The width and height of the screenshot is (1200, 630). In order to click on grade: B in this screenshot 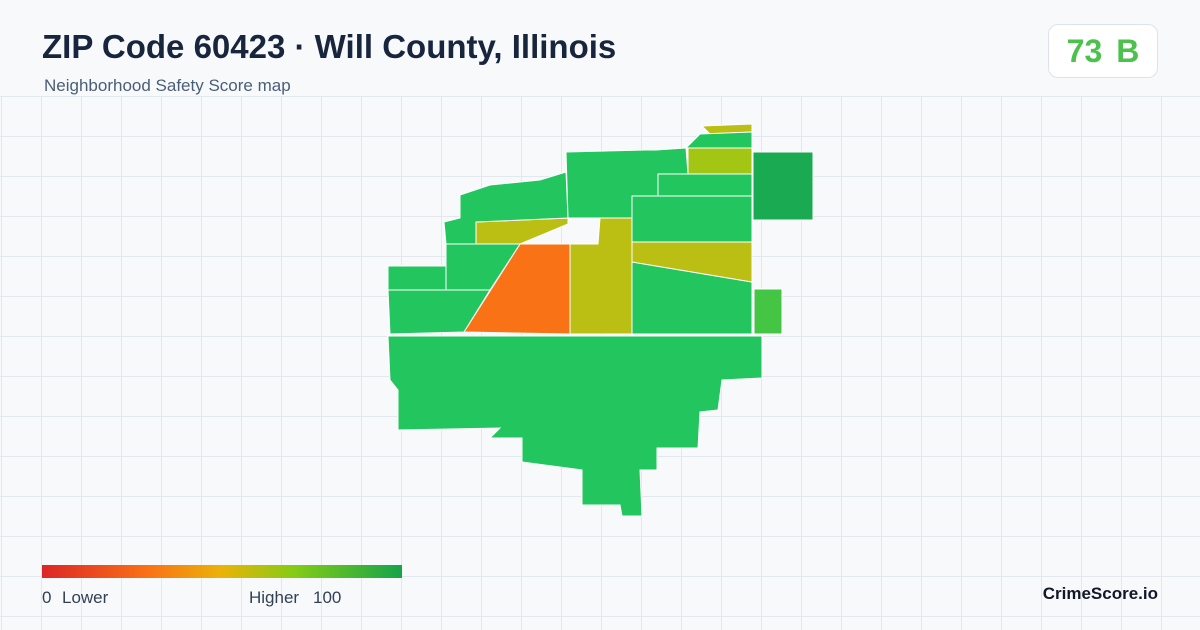, I will do `click(1128, 50)`.